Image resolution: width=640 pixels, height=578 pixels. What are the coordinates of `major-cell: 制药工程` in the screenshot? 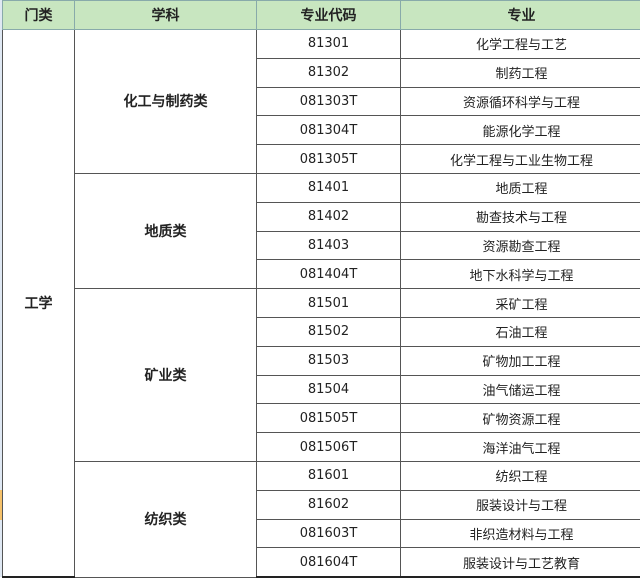 It's located at (520, 72).